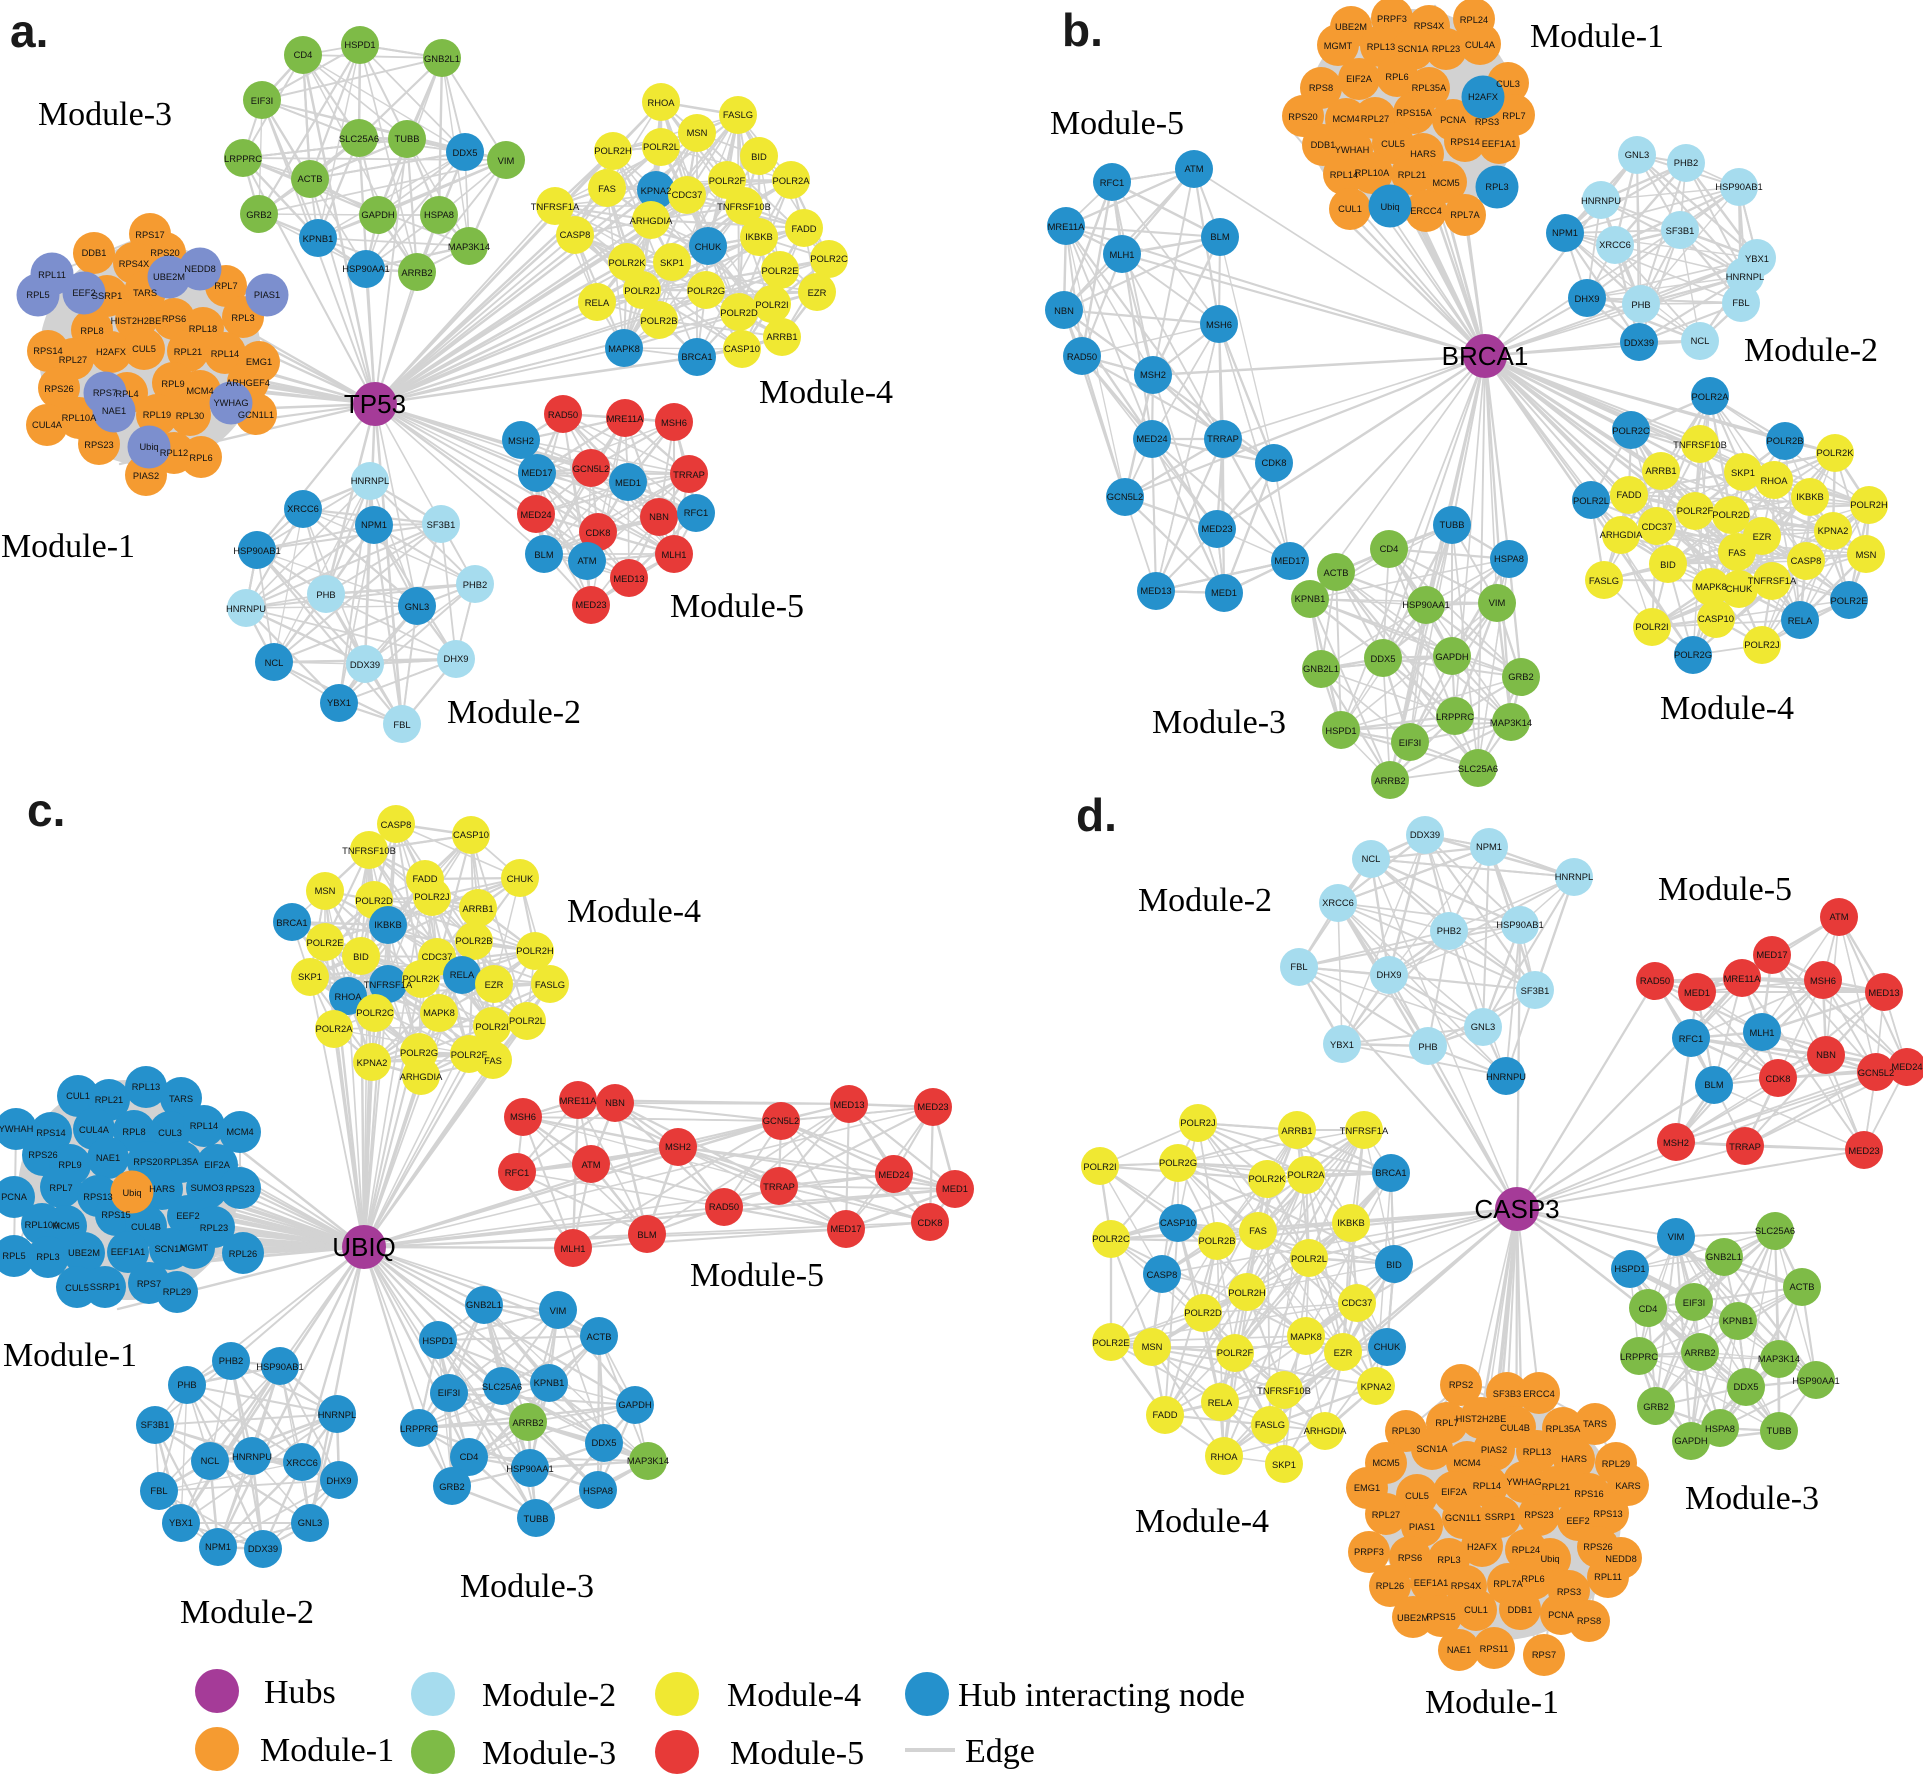 This screenshot has width=1923, height=1780. Describe the element at coordinates (83, 293) in the screenshot. I see `svg-text: EEF2` at that location.